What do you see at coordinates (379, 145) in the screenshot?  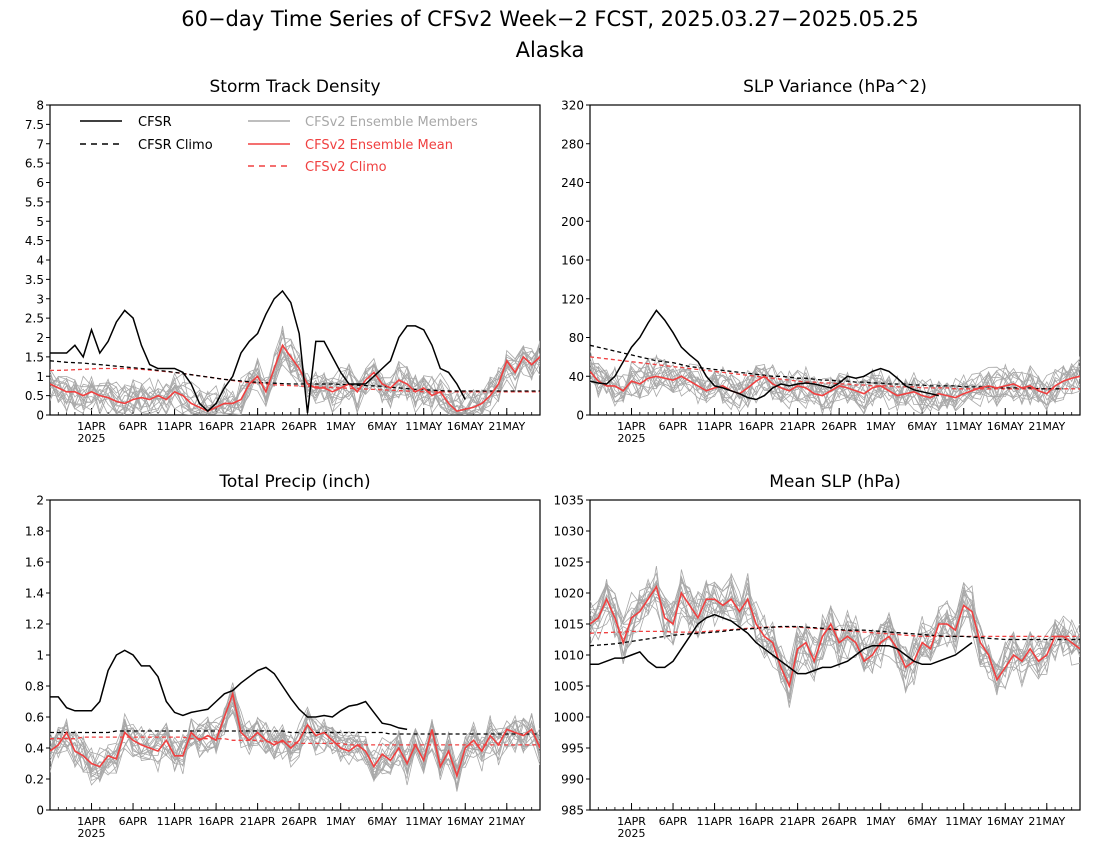 I see `legend-label-ens-mean: CFSv2 Ensemble Mean` at bounding box center [379, 145].